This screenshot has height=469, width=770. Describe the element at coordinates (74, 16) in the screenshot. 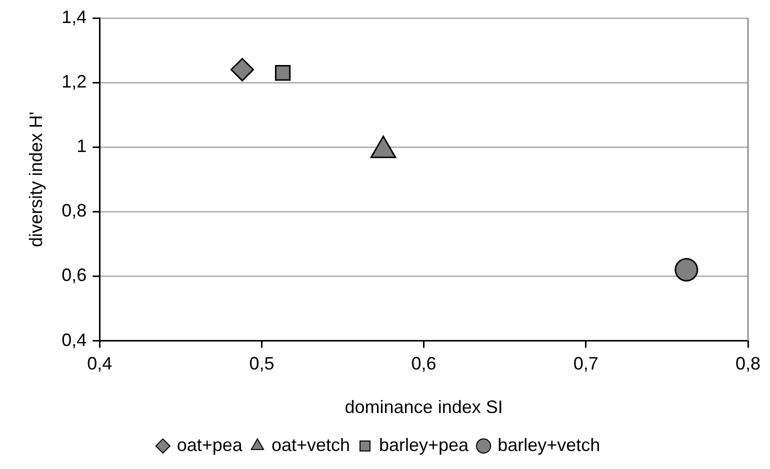

I see `y-tick-label: 1,4` at that location.